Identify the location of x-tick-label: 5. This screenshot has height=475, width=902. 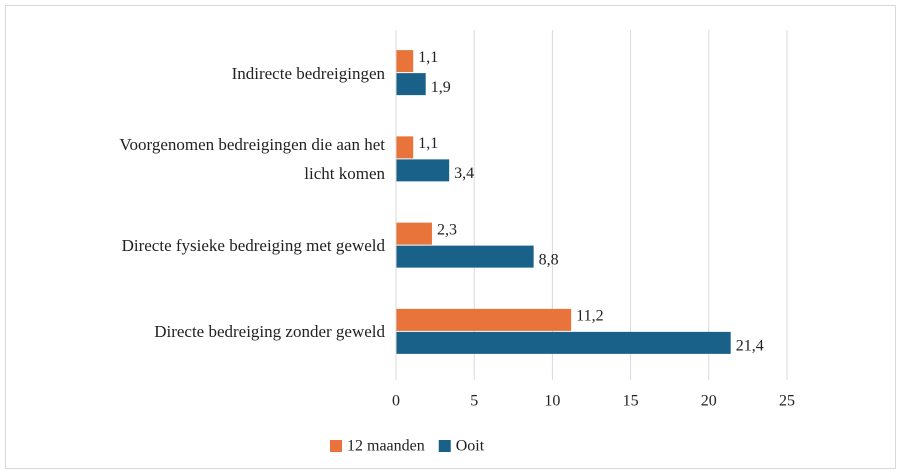
(474, 401).